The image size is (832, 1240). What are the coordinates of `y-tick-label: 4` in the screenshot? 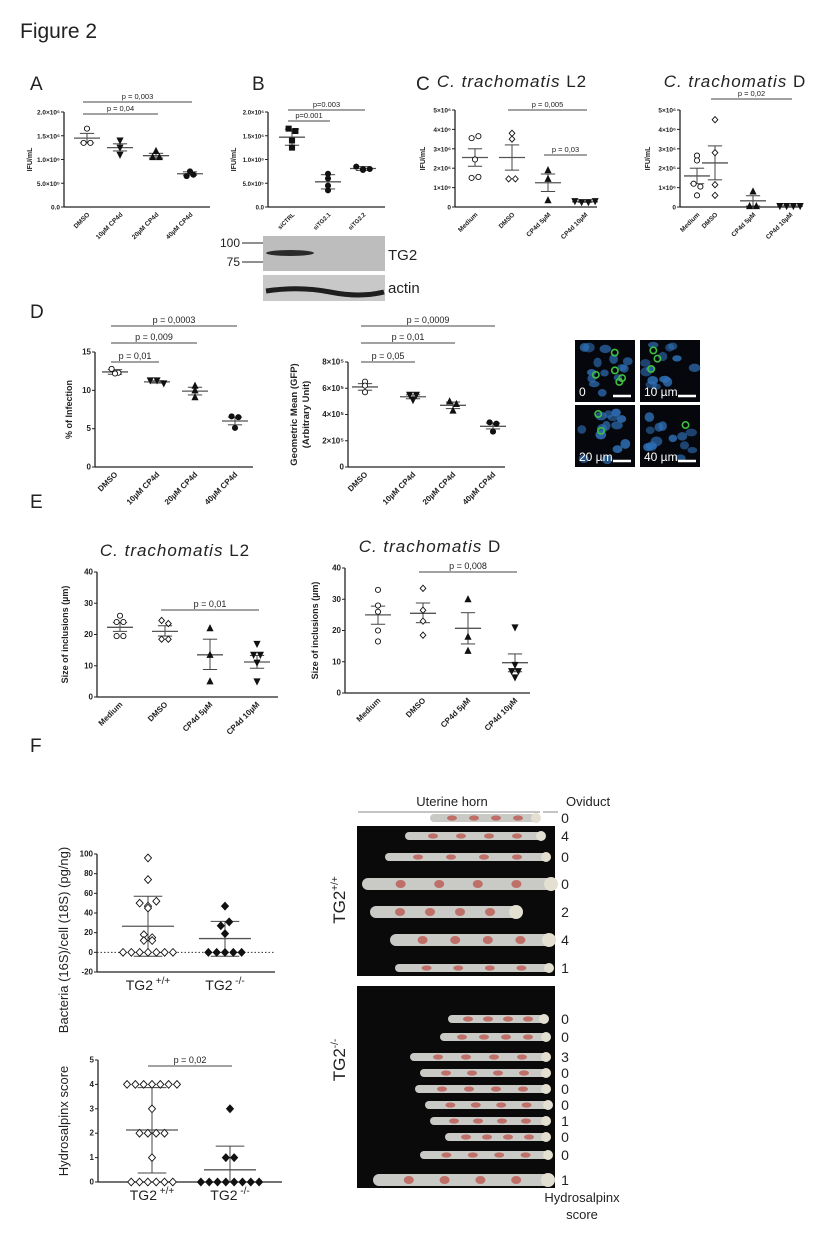 It's located at (92, 1084).